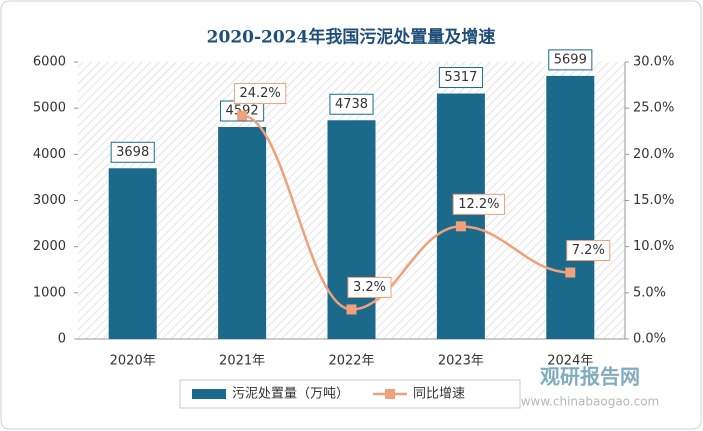 This screenshot has height=431, width=703. What do you see at coordinates (653, 154) in the screenshot?
I see `y2-tick-label: 20.0%` at bounding box center [653, 154].